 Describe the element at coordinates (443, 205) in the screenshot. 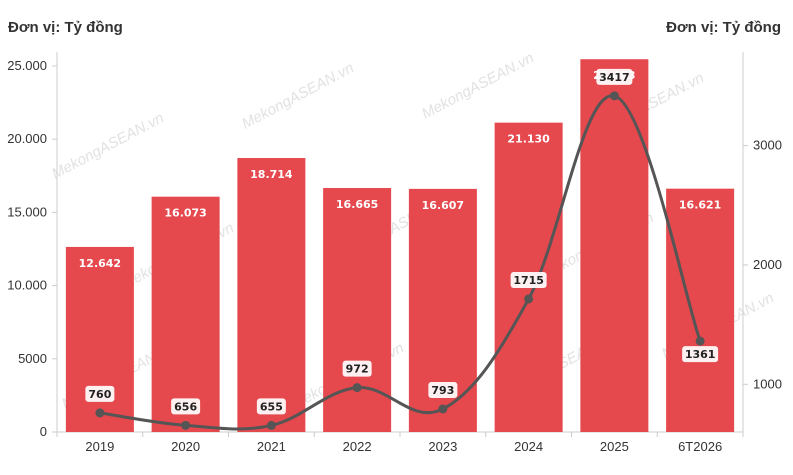

I see `bar-value-label: 16.607` at that location.